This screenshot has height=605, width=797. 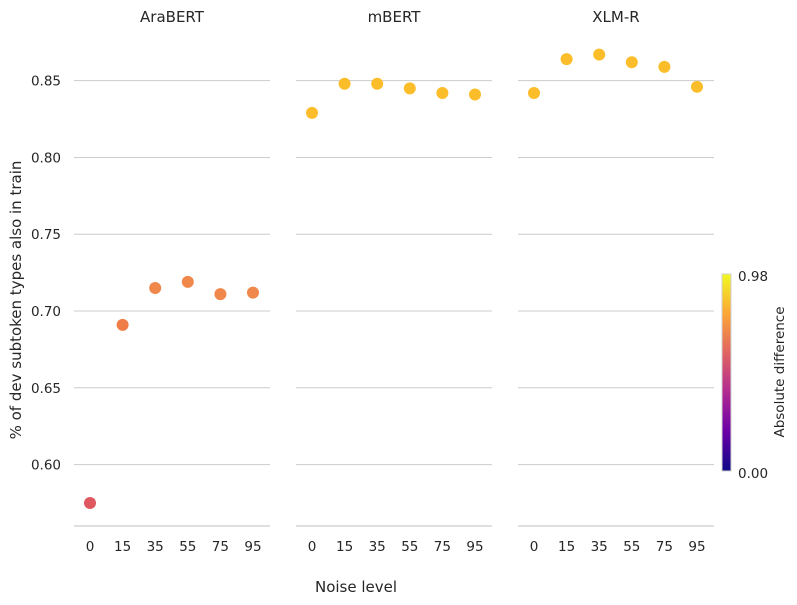 What do you see at coordinates (46, 82) in the screenshot?
I see `y-tick-label: 0.85` at bounding box center [46, 82].